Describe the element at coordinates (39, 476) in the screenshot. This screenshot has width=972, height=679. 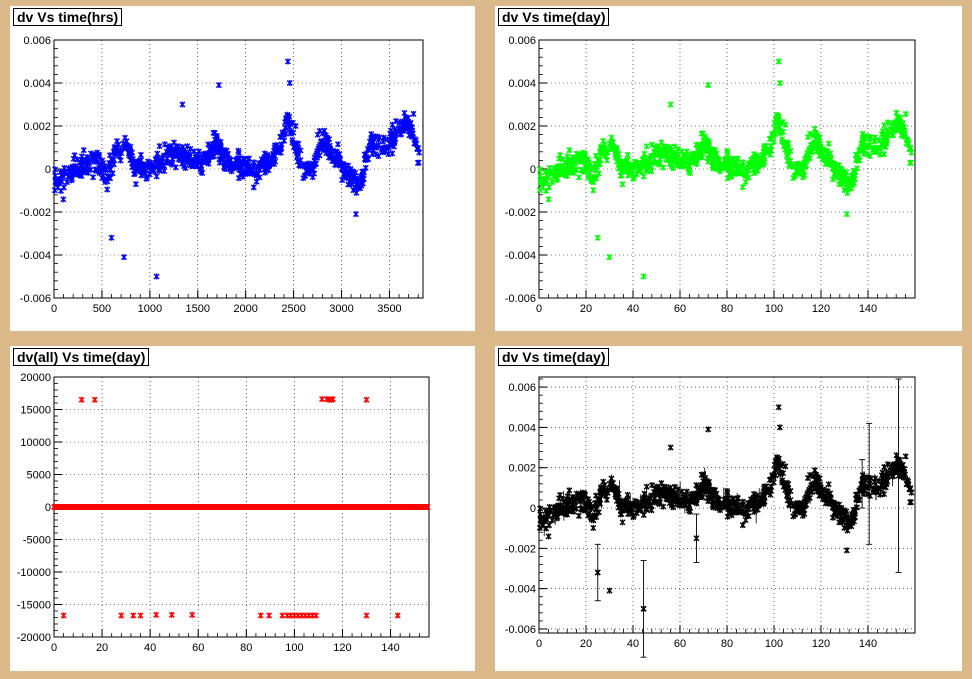
I see `y-tick-label: 5000` at that location.